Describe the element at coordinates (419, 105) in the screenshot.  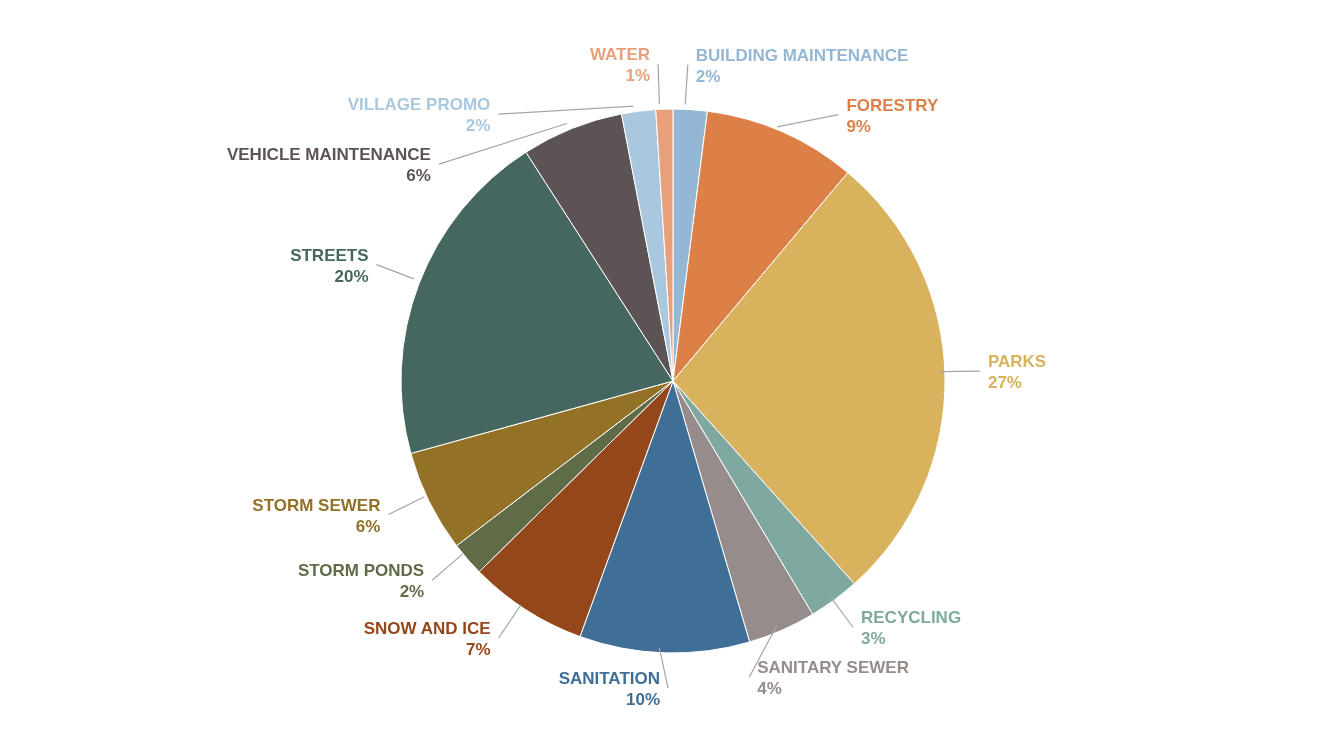
I see `slice-label: VILLAGE PROMO` at that location.